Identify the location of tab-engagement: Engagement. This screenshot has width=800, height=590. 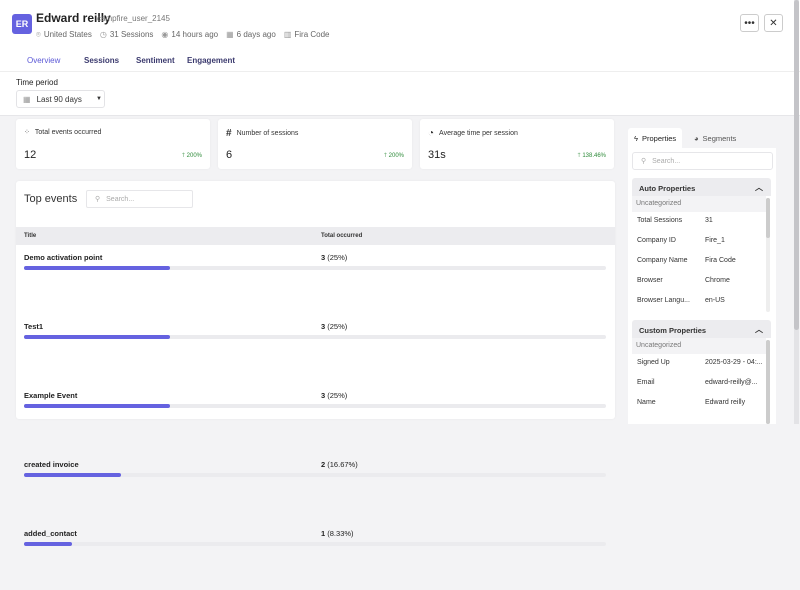
(211, 60).